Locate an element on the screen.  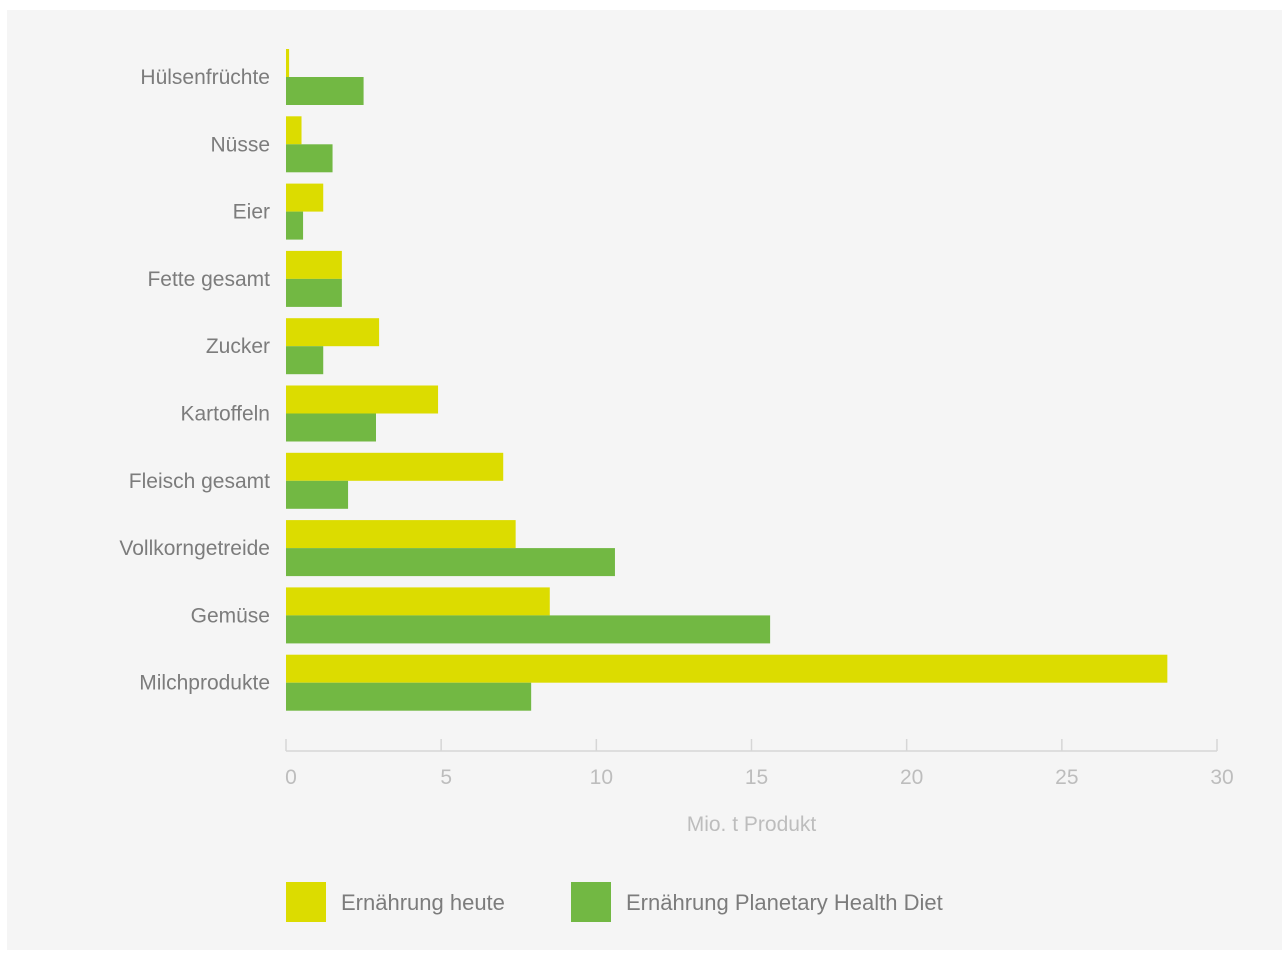
category-label: Fette gesamt is located at coordinates (208, 279).